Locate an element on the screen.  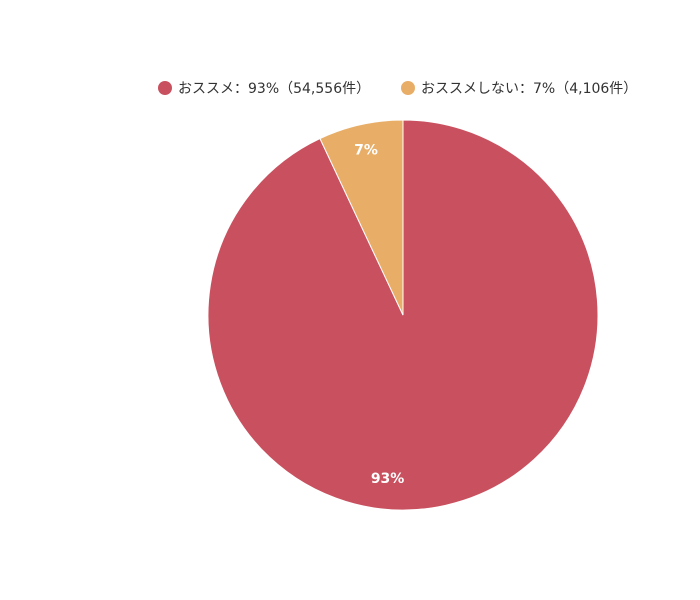
legend-marker-not-recommend is located at coordinates (408, 88).